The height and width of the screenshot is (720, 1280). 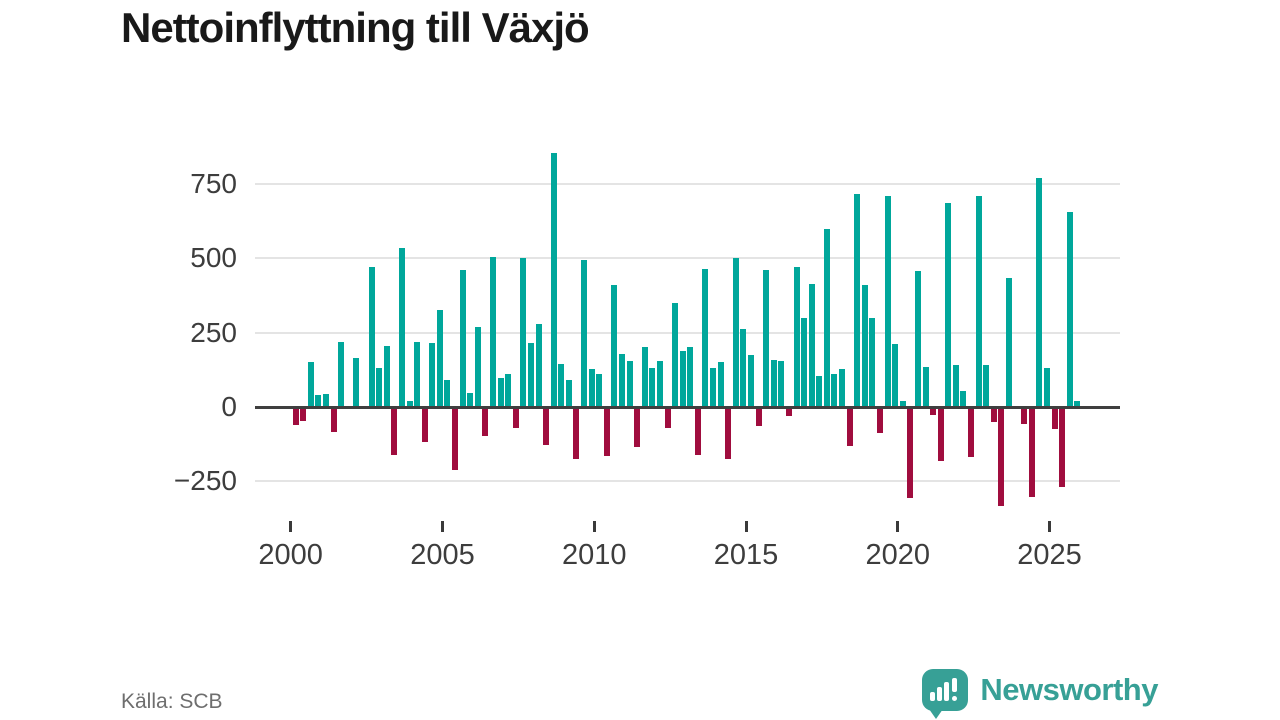 I want to click on newsworthy-brand: Newsworthy, so click(x=1040, y=691).